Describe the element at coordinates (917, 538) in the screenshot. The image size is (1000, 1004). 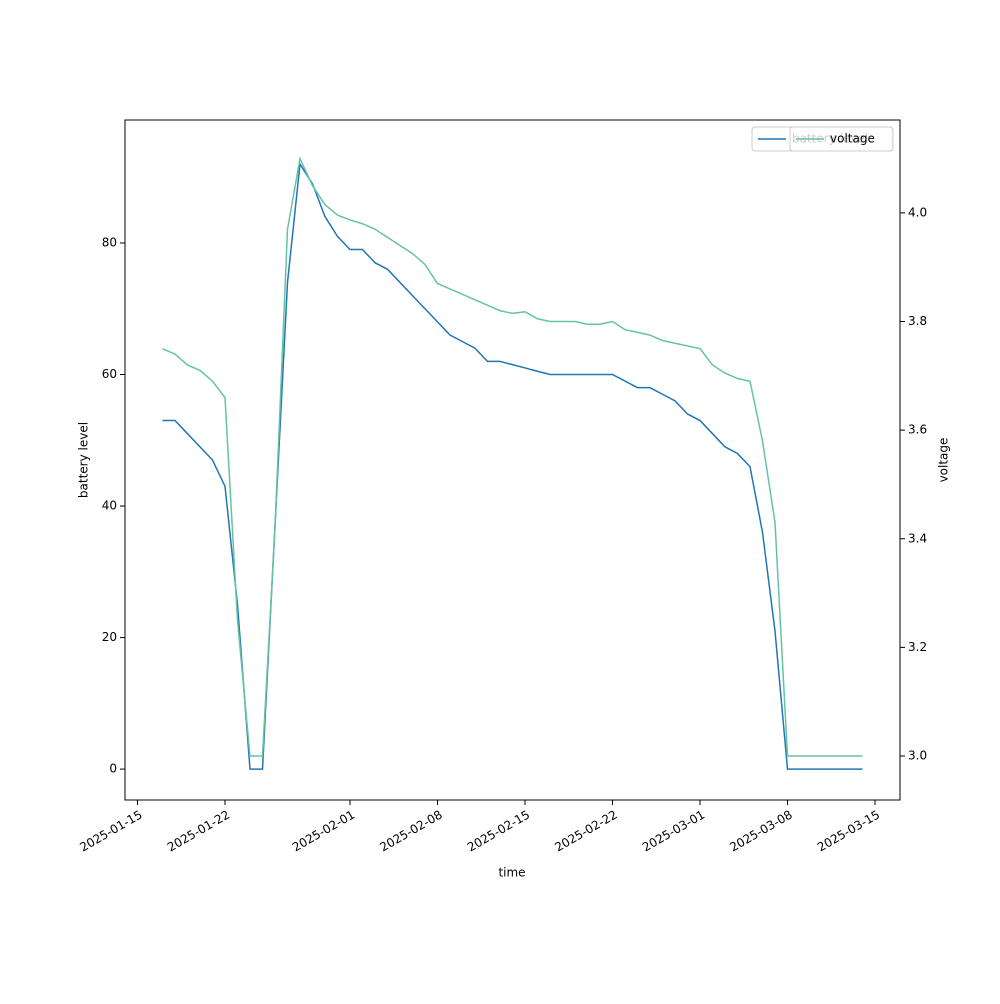
I see `y2-tick-label: 3.4` at that location.